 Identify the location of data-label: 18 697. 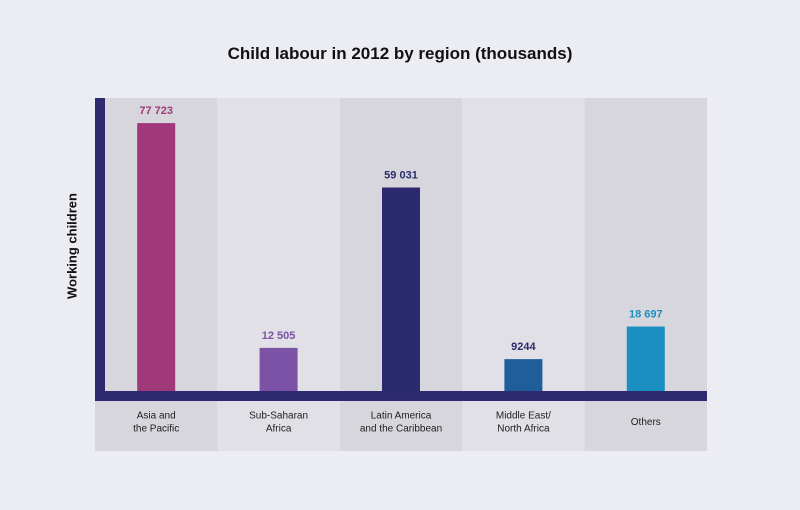
(646, 315).